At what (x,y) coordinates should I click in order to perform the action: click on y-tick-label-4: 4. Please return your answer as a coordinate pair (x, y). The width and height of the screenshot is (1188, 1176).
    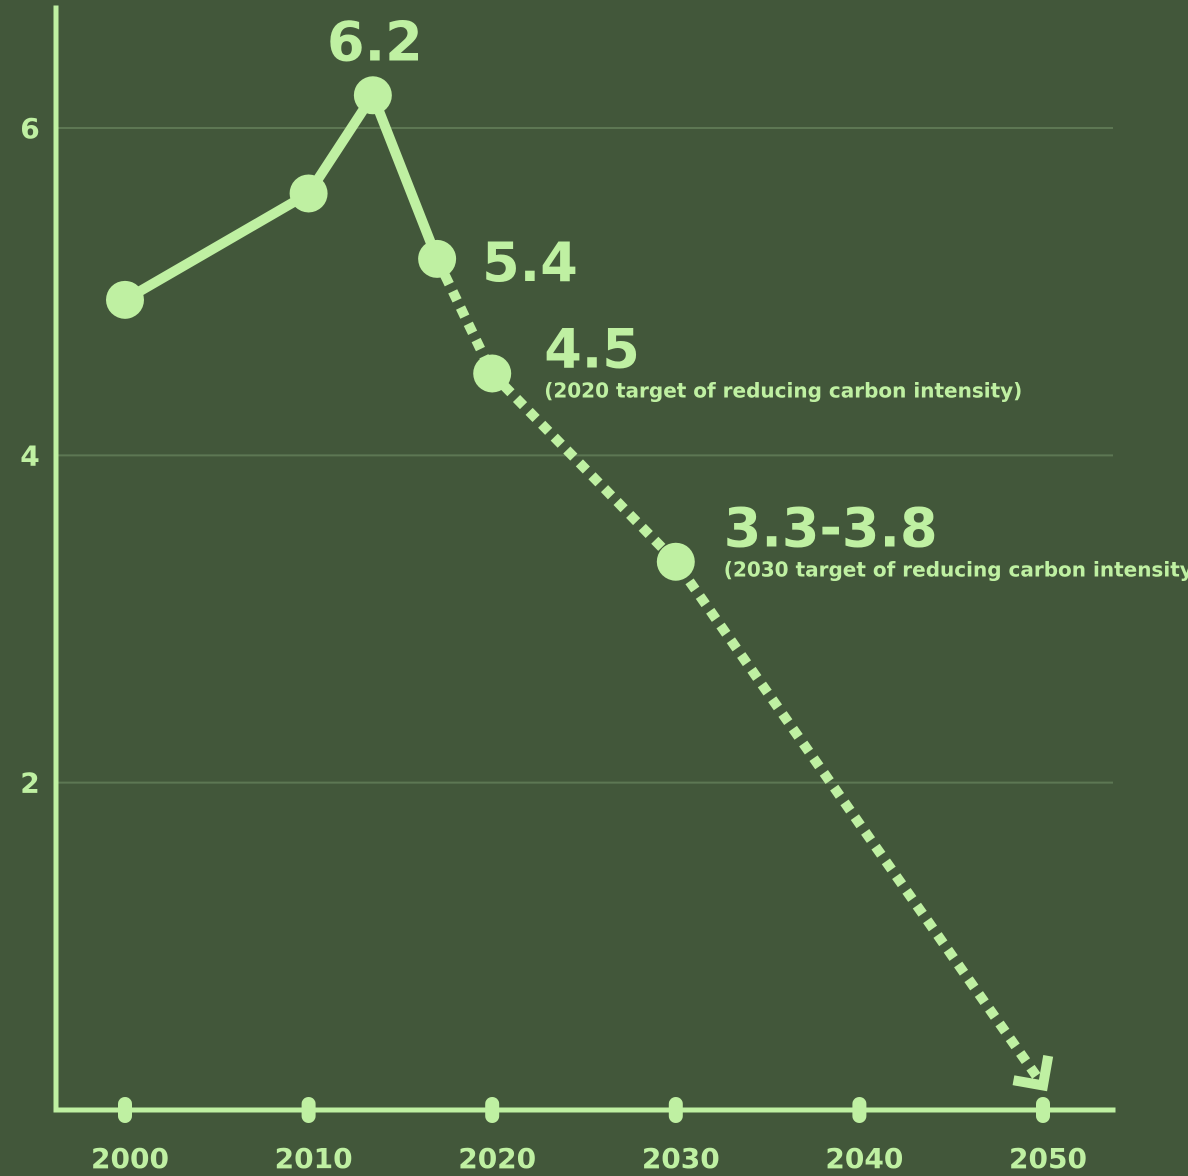
    Looking at the image, I should click on (29, 455).